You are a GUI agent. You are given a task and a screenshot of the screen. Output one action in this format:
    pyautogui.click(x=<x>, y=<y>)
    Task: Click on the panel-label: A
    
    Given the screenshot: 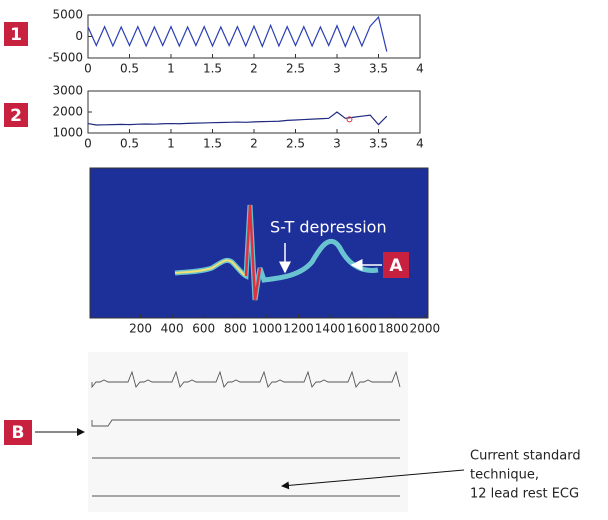 What is the action you would take?
    pyautogui.click(x=396, y=266)
    